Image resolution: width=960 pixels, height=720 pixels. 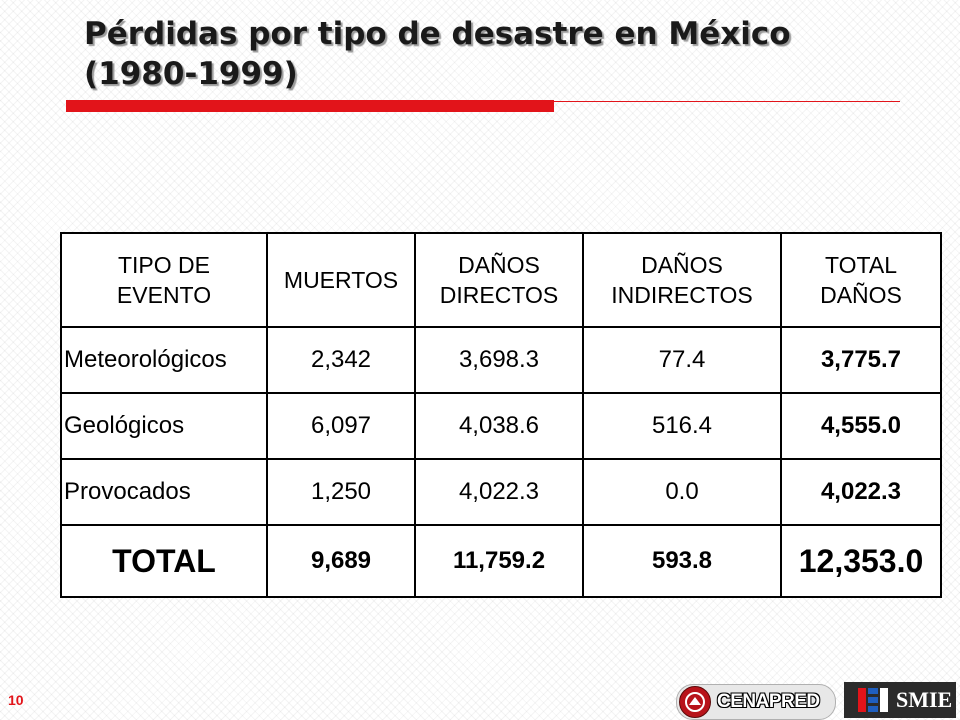 I want to click on header-indirect-damage: DAÑOS INDIRECTOS, so click(x=682, y=280).